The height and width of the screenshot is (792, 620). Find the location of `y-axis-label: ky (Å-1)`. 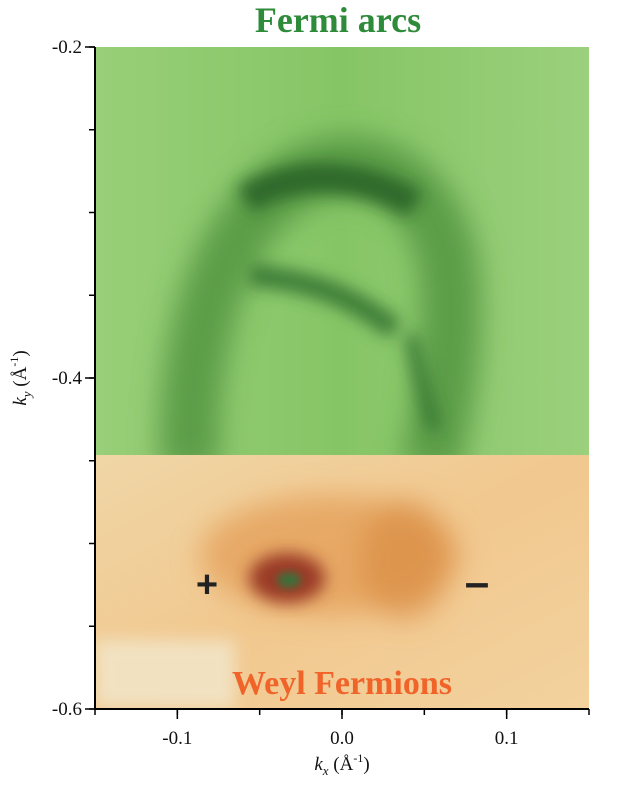

y-axis-label: ky (Å-1) is located at coordinates (20, 377).